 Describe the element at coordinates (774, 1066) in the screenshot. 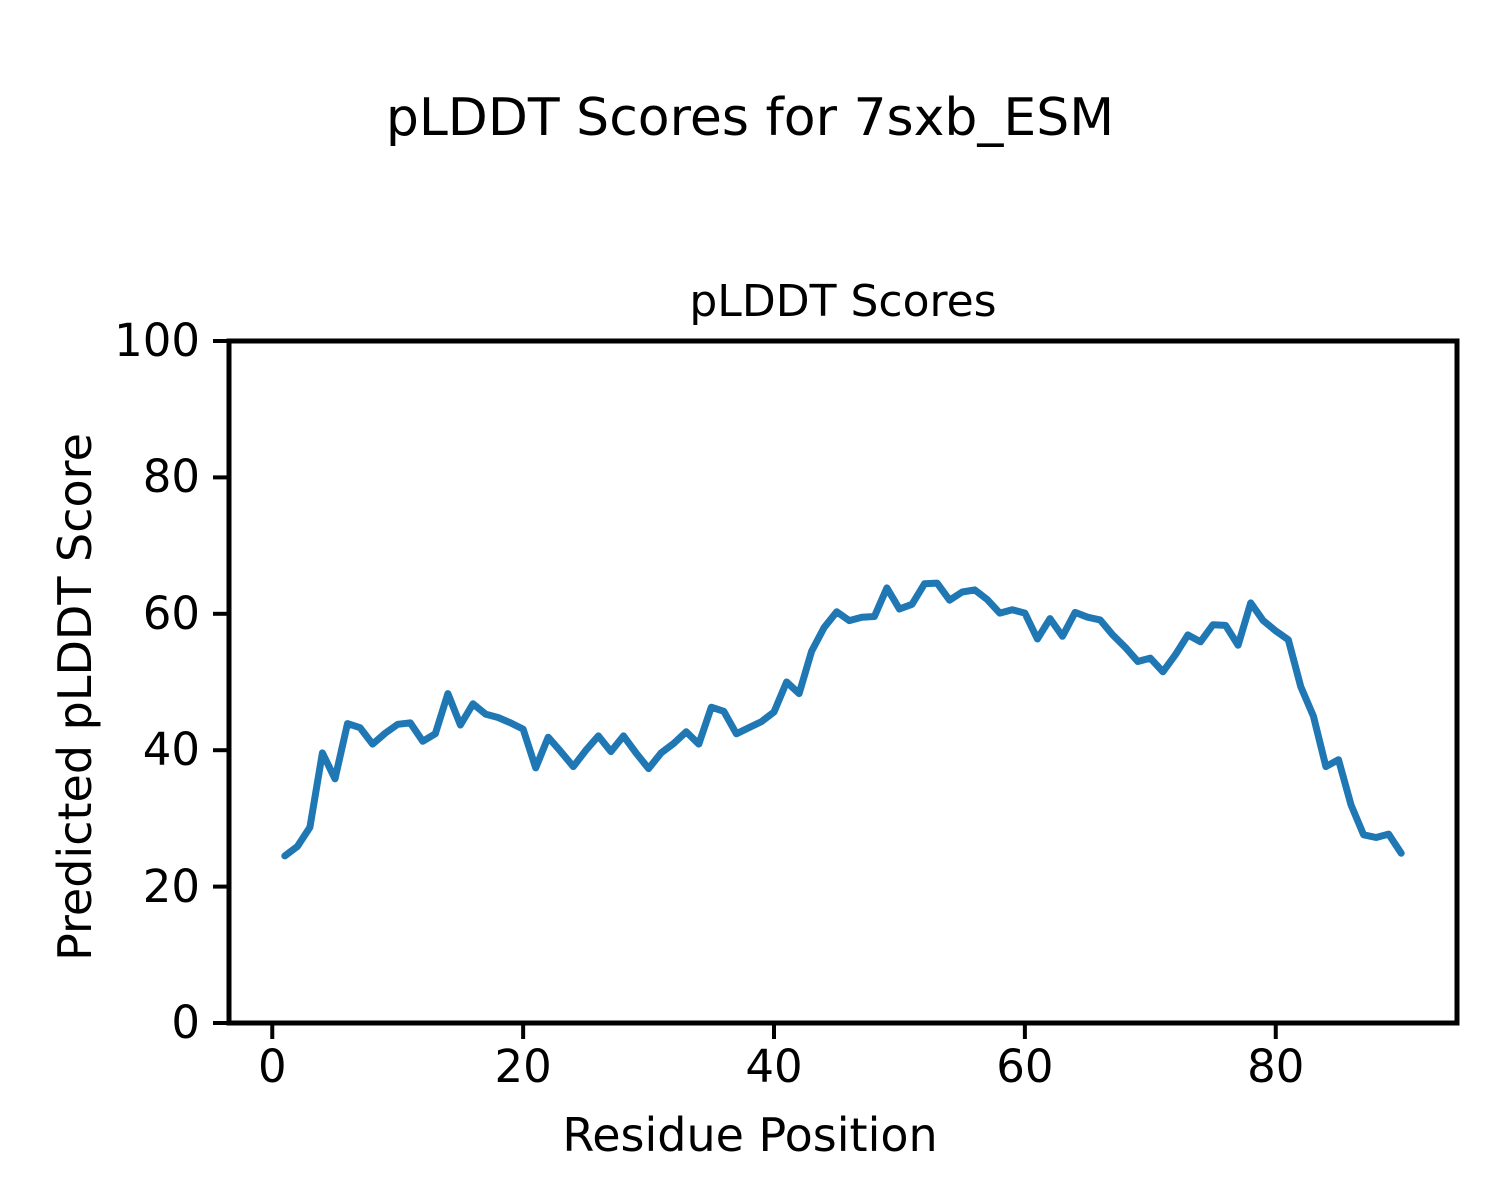

I see `x-tick-label-40: 40` at that location.